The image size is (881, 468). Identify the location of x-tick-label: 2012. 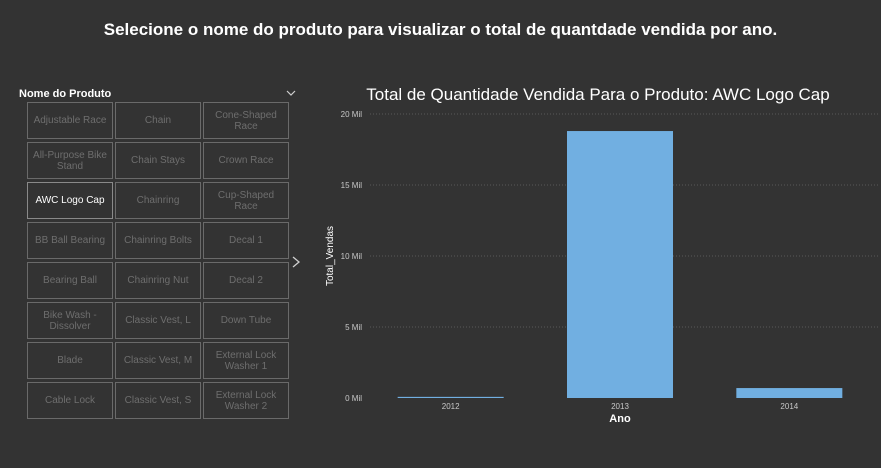
(451, 406).